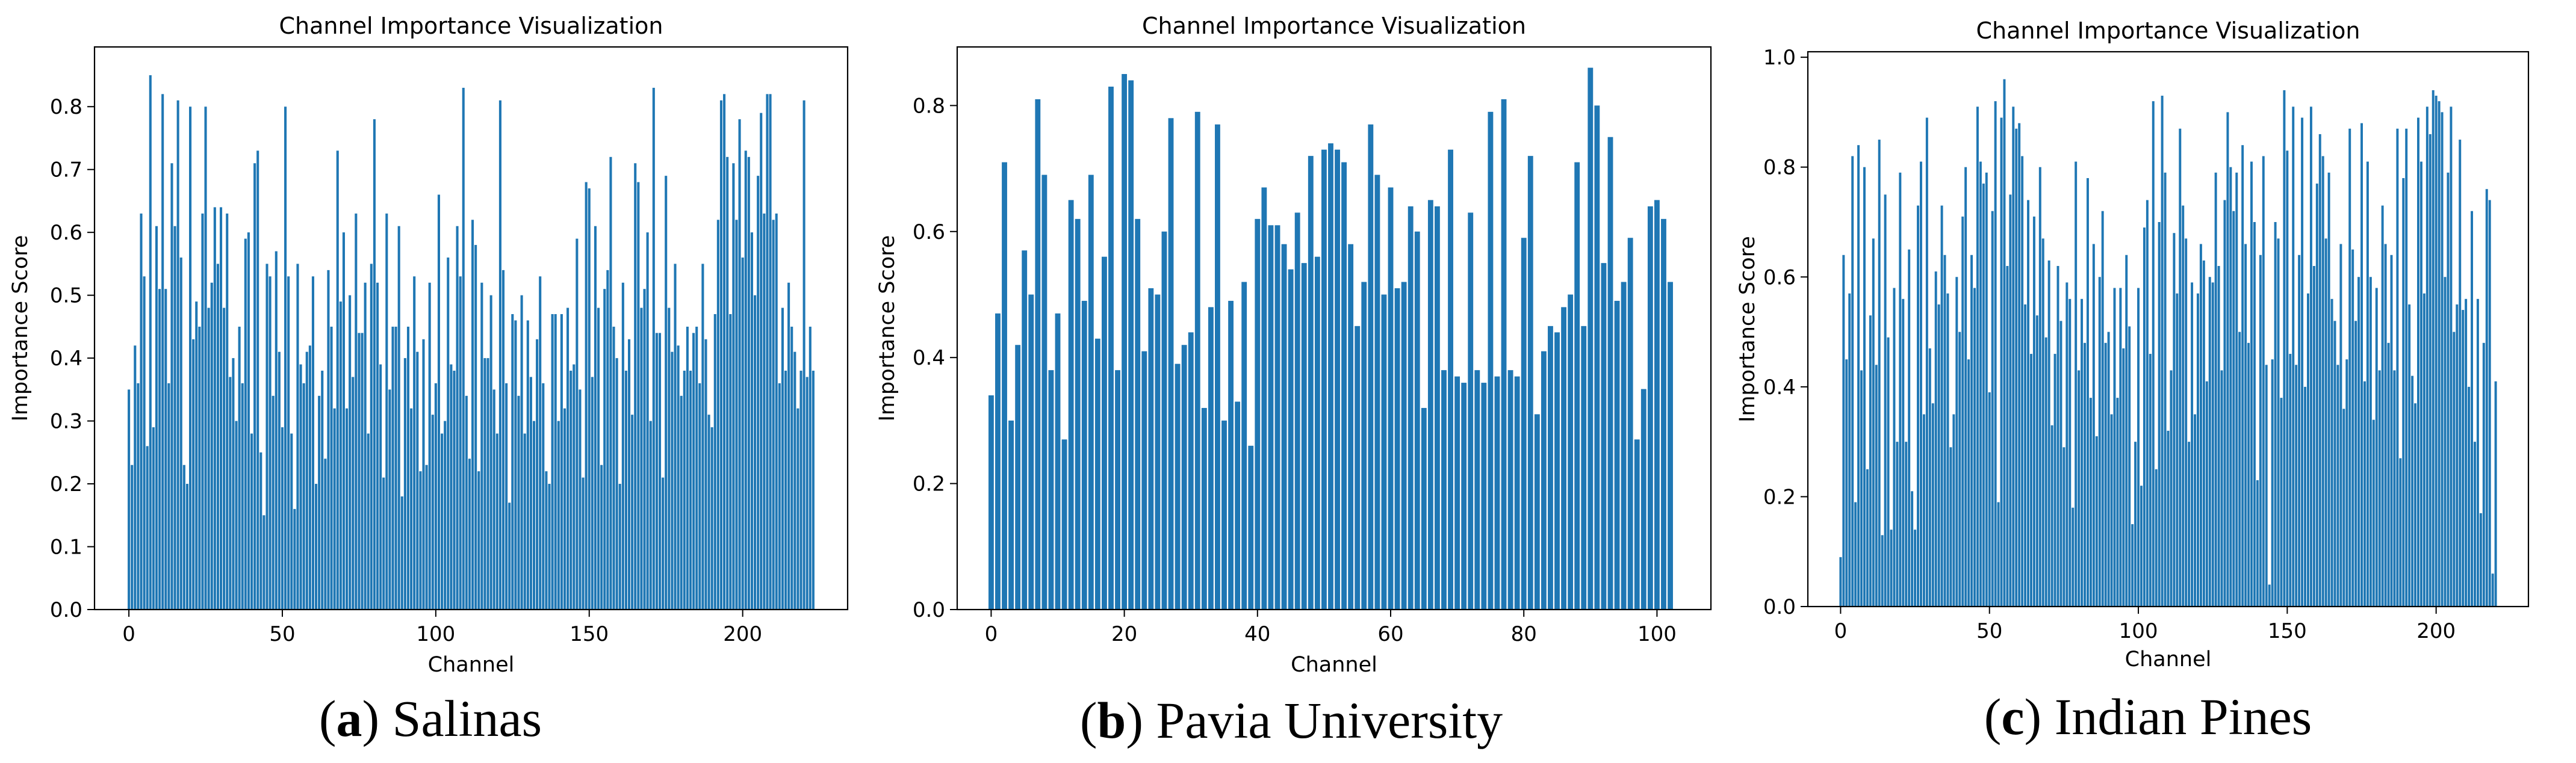 This screenshot has width=2576, height=763. What do you see at coordinates (128, 634) in the screenshot?
I see `x-tick-label: 0` at bounding box center [128, 634].